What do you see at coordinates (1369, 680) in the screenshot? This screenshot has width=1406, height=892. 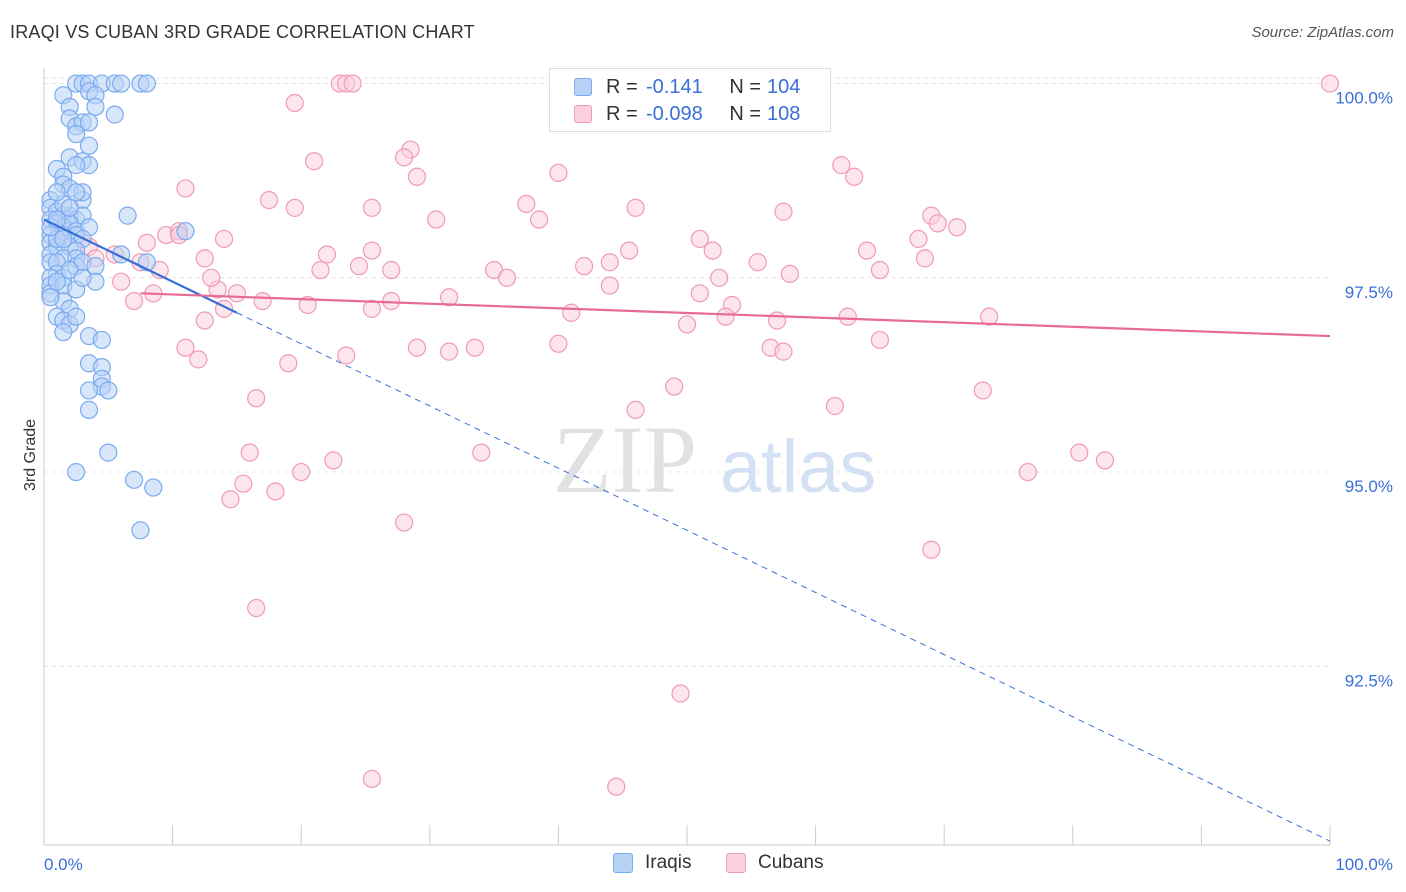 I see `y-tick-label: 92.5%` at bounding box center [1369, 680].